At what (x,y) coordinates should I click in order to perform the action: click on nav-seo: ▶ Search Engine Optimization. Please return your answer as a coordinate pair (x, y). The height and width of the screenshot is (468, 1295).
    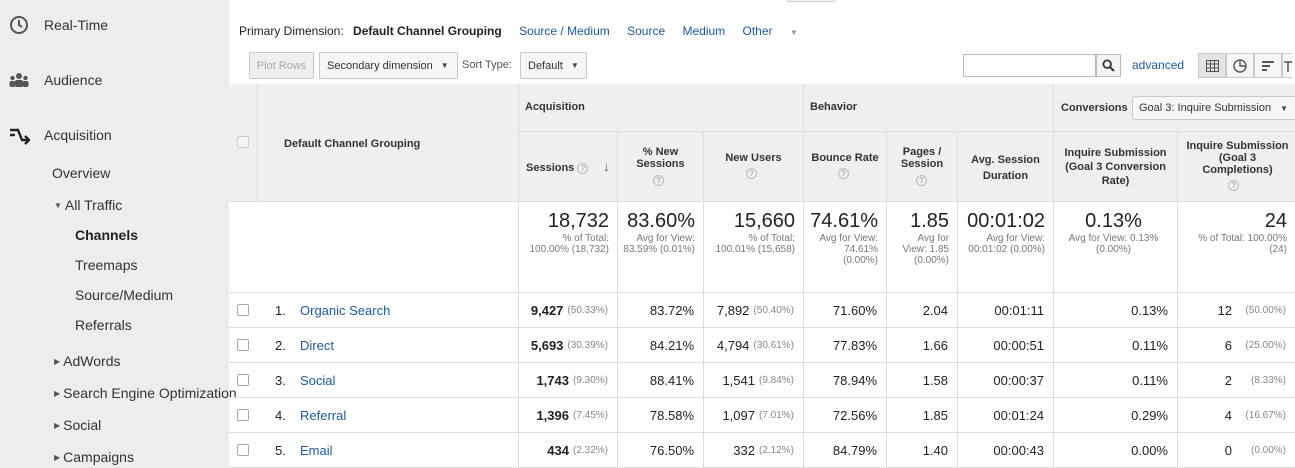
    Looking at the image, I should click on (145, 393).